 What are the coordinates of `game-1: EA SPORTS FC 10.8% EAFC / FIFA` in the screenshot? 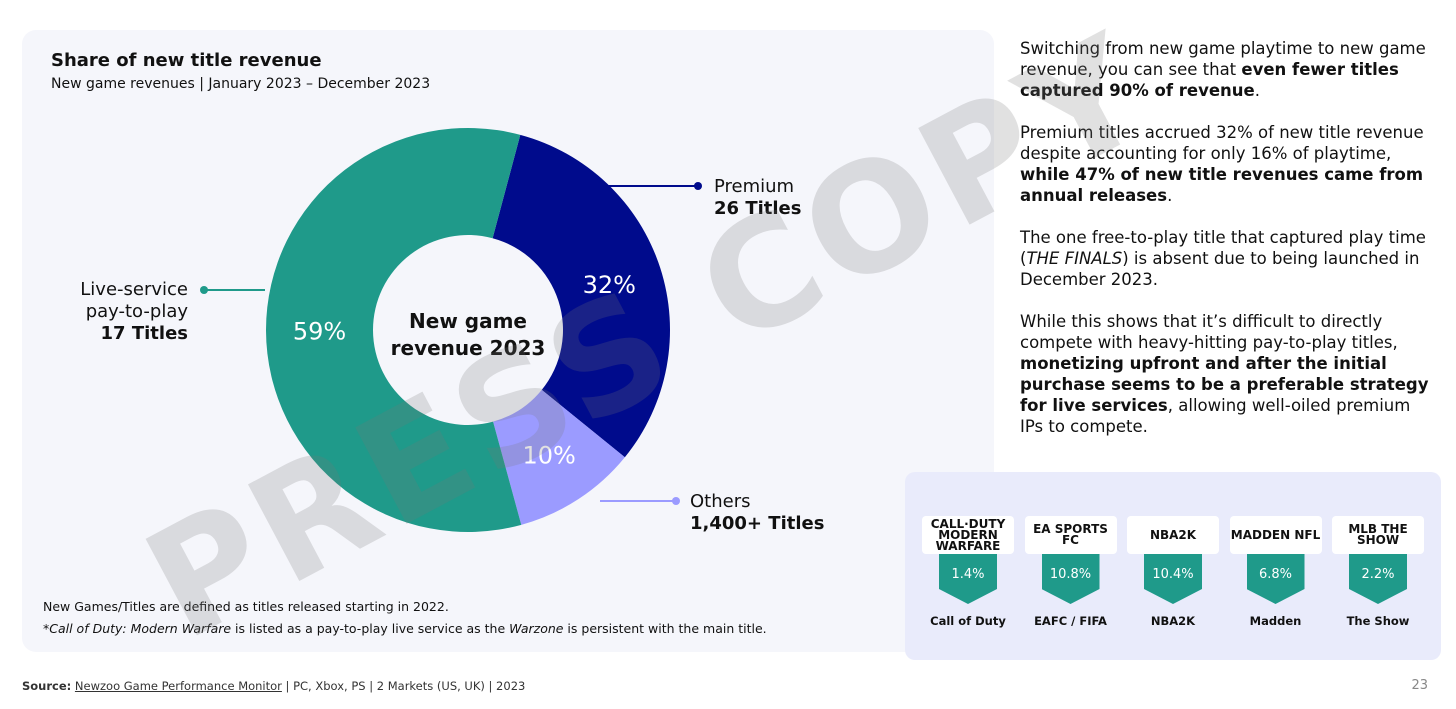 It's located at (1070, 572).